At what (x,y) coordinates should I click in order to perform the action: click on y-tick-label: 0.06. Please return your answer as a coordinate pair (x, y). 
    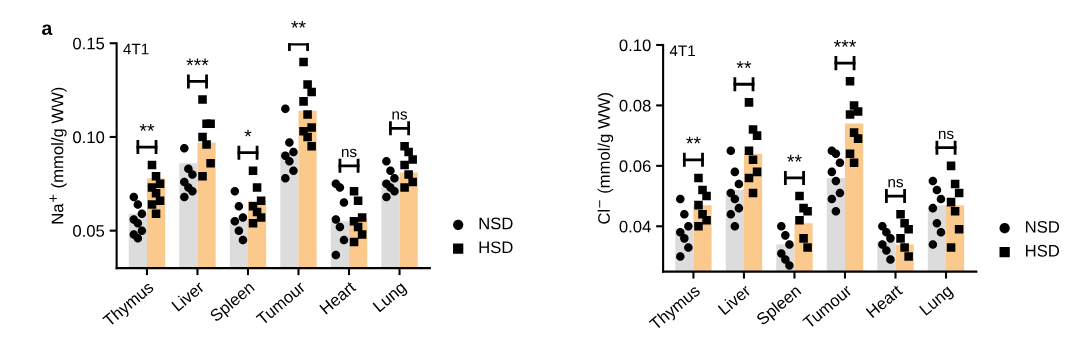
    Looking at the image, I should click on (635, 166).